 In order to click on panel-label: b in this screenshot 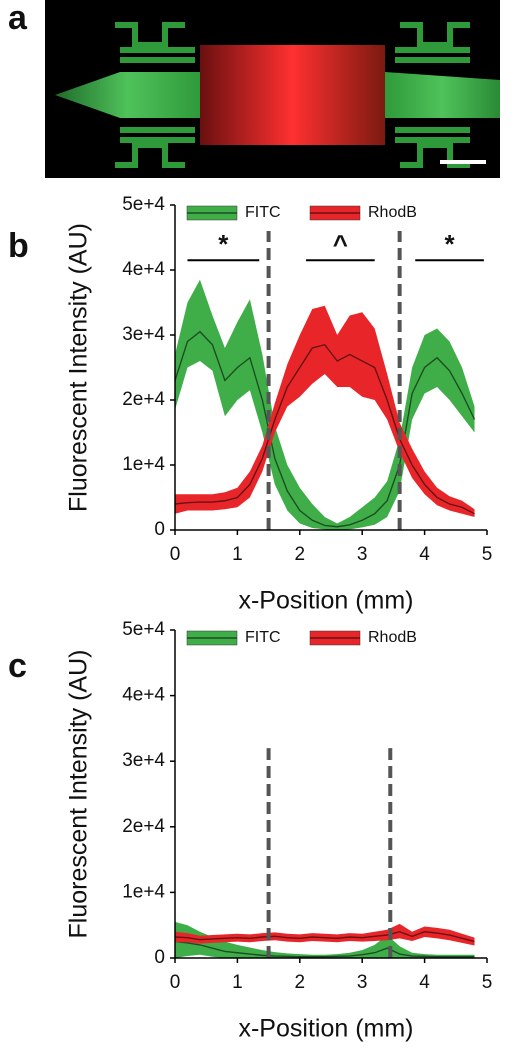, I will do `click(18, 246)`.